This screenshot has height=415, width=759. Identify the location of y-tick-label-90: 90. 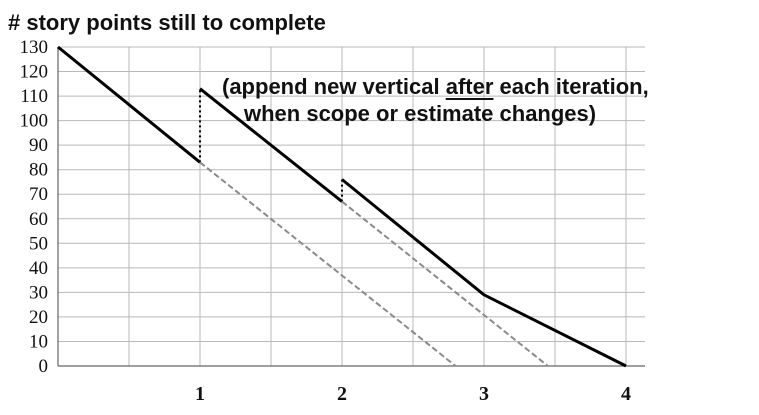
(38, 145).